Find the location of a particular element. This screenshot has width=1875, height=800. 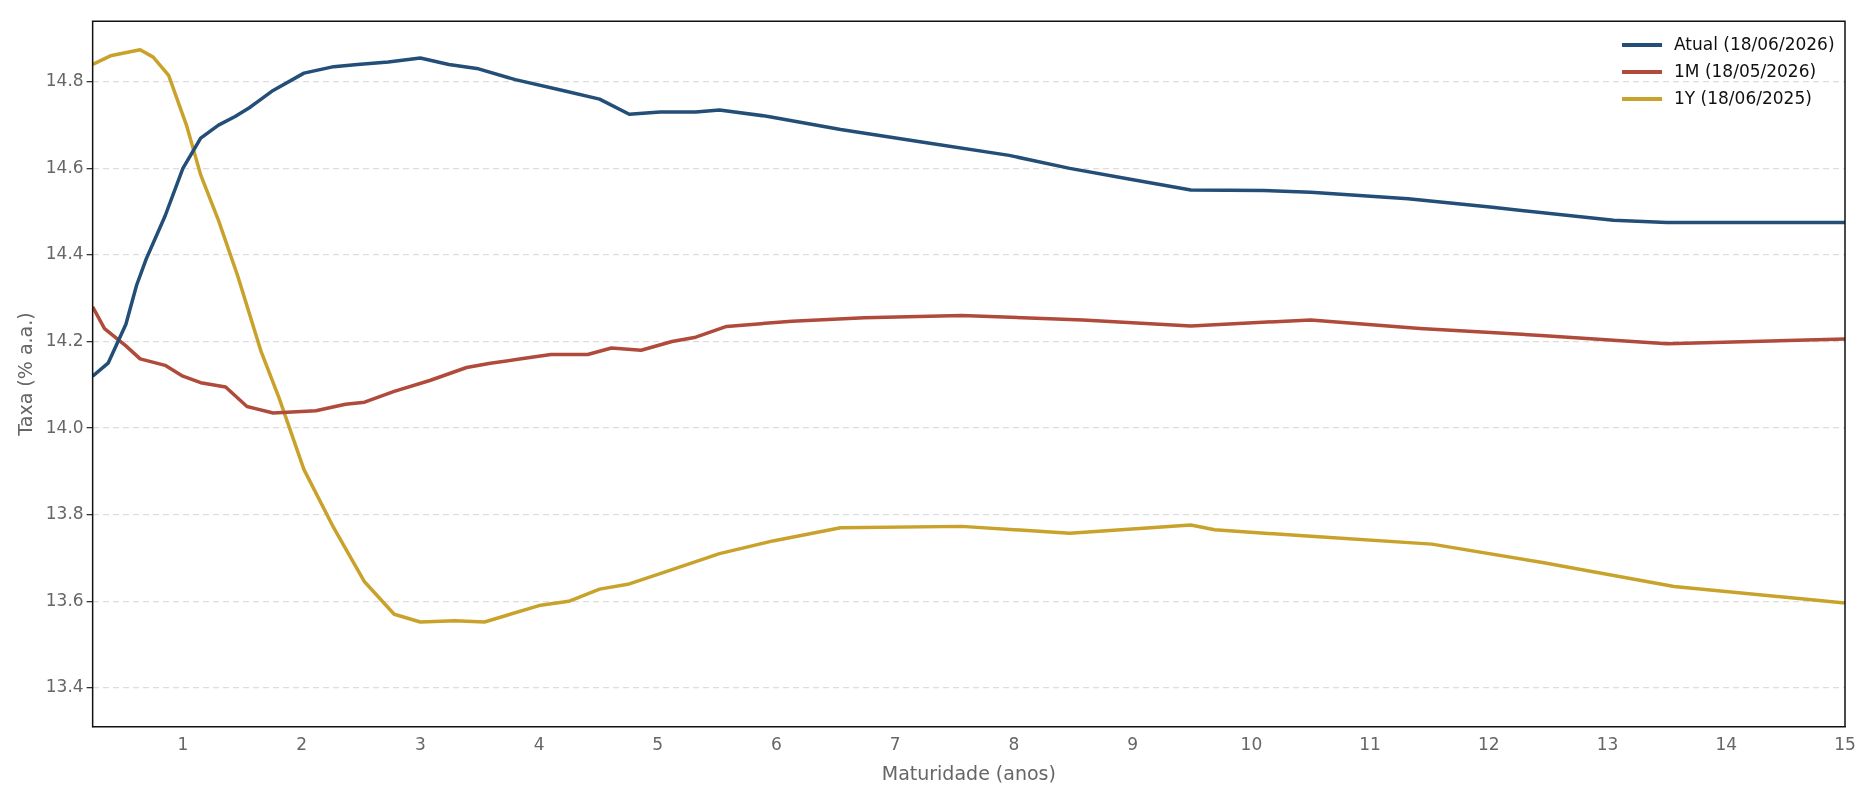

x-tick-label: 3 is located at coordinates (420, 744).